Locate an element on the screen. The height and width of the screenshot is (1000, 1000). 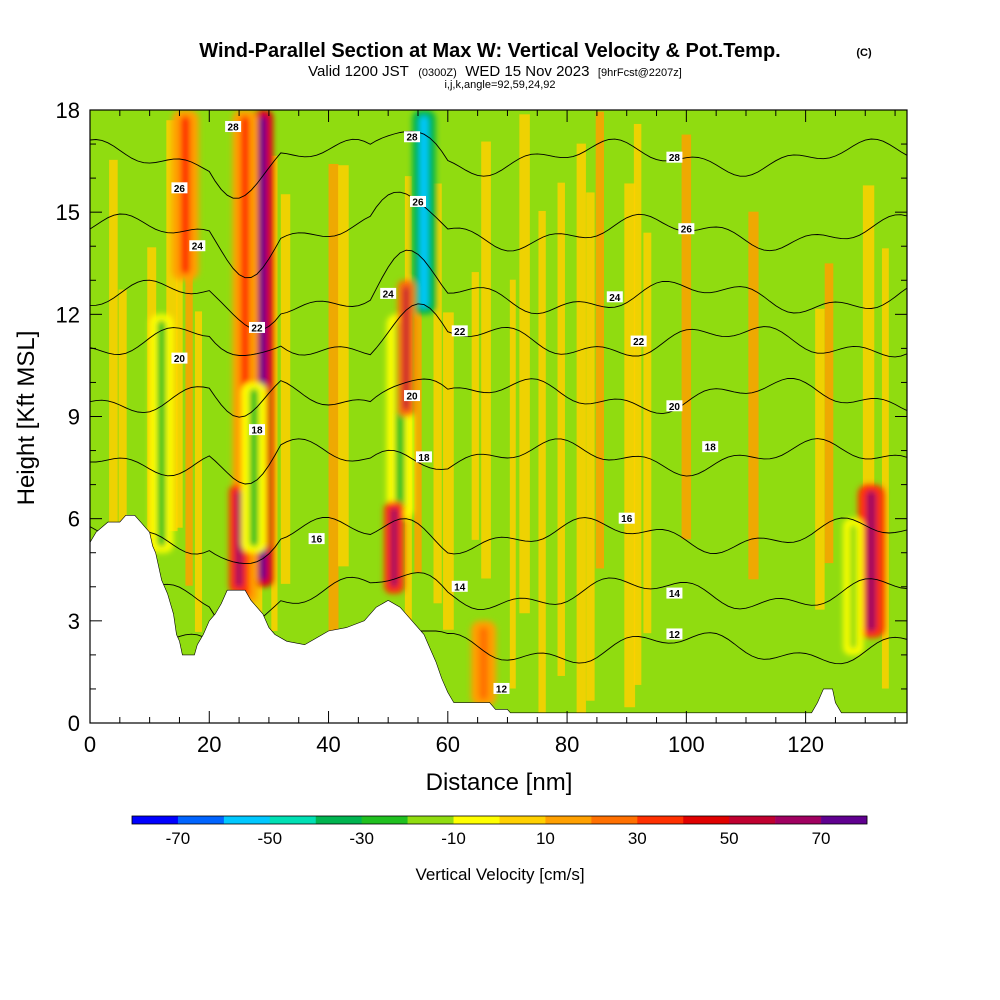
title-mark: (C) is located at coordinates (864, 53).